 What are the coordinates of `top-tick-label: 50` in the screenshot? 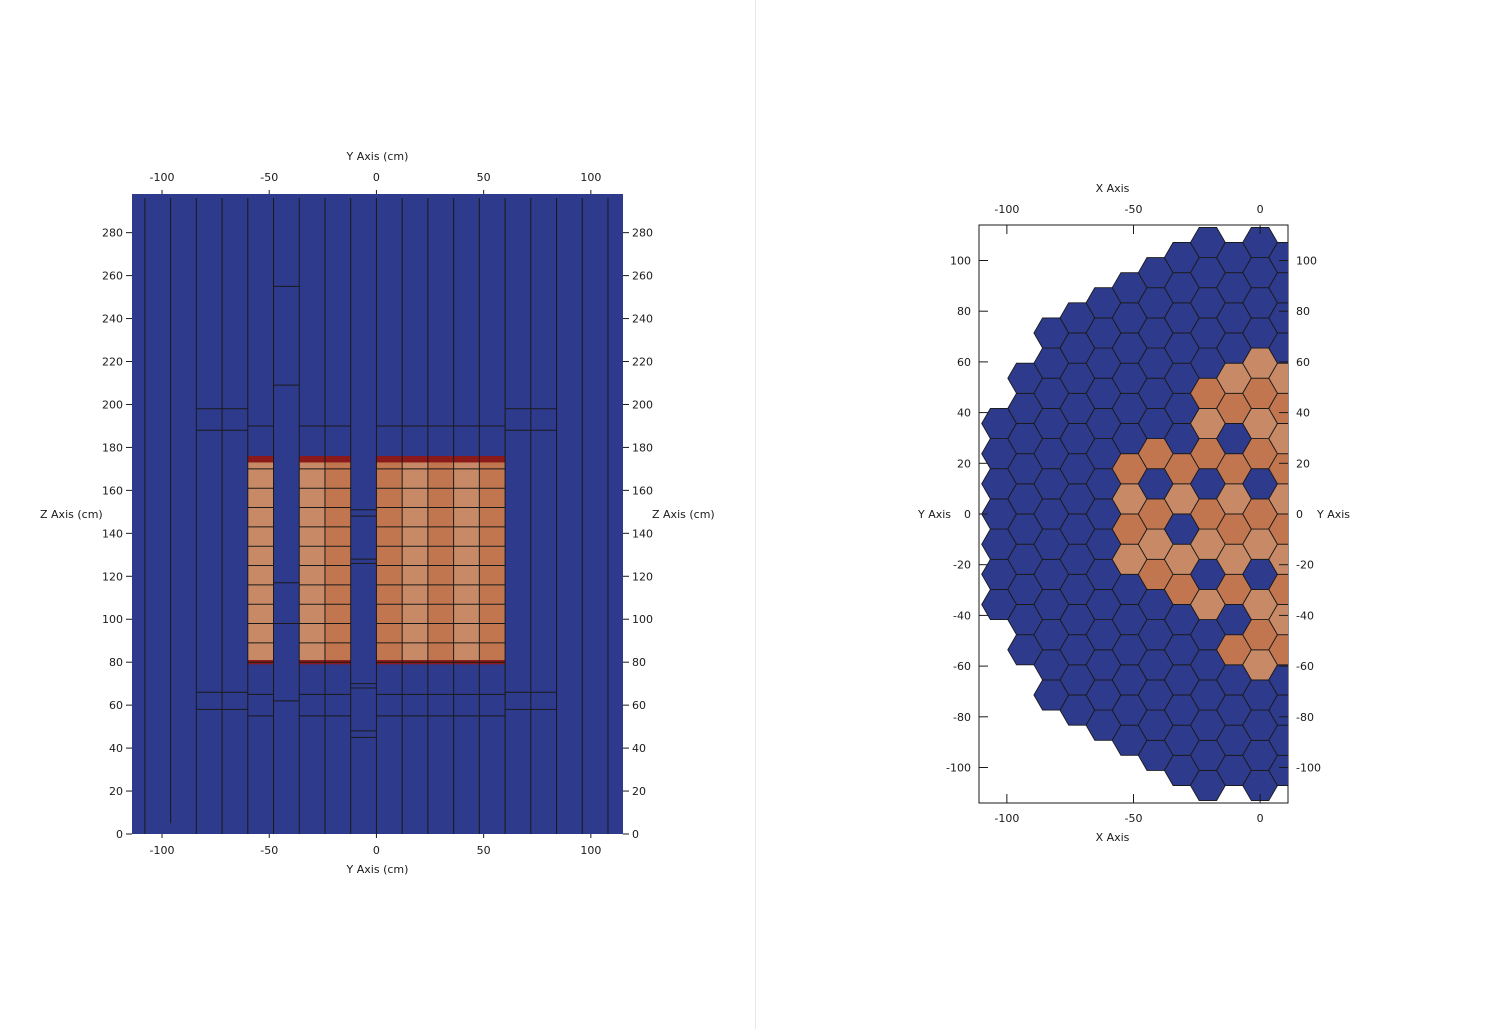 It's located at (484, 177).